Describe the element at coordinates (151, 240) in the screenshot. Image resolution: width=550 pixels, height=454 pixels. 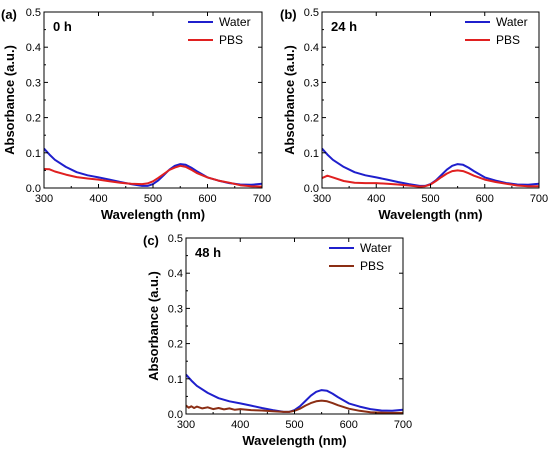
I see `panel-label: (c)` at that location.